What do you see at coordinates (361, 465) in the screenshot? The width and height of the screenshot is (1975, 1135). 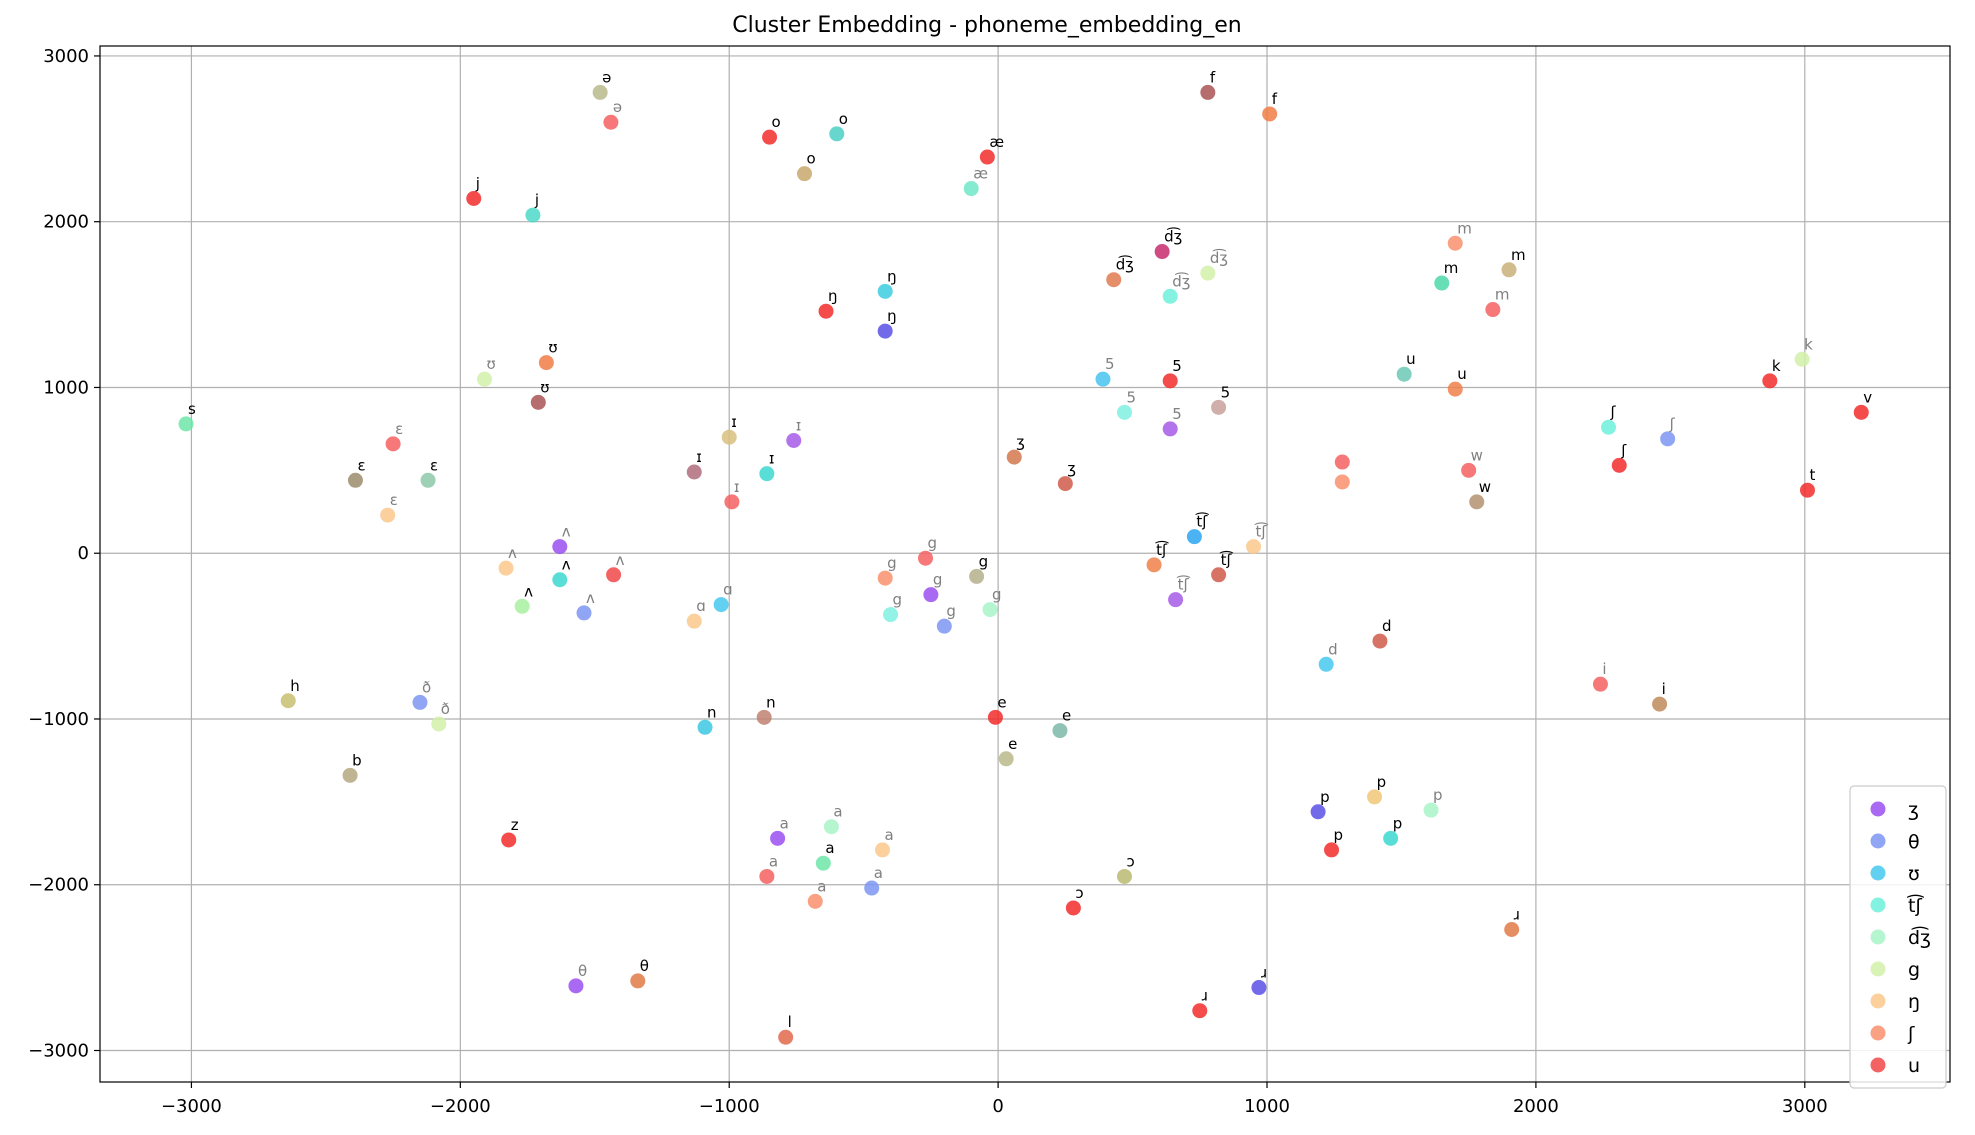 I see `point-label: ɛ` at bounding box center [361, 465].